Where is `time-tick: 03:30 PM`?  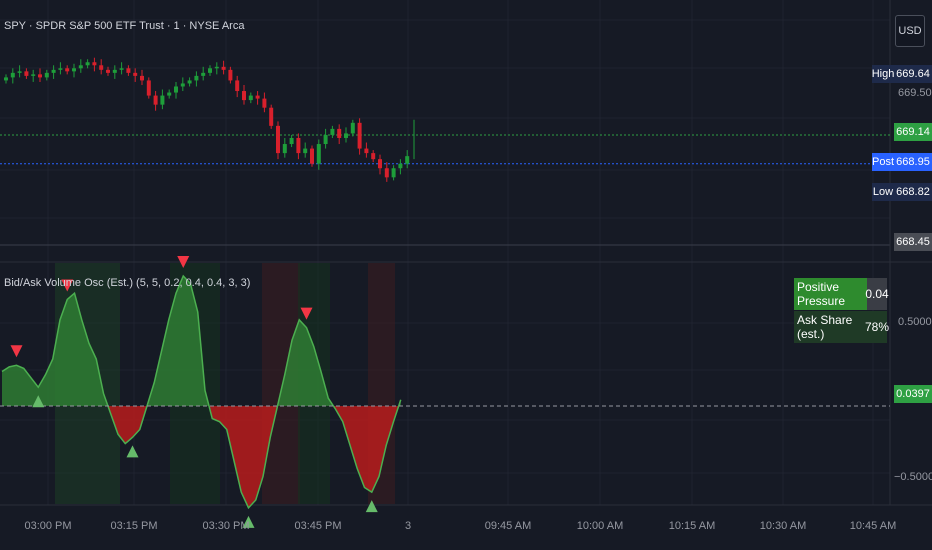
time-tick: 03:30 PM is located at coordinates (226, 526).